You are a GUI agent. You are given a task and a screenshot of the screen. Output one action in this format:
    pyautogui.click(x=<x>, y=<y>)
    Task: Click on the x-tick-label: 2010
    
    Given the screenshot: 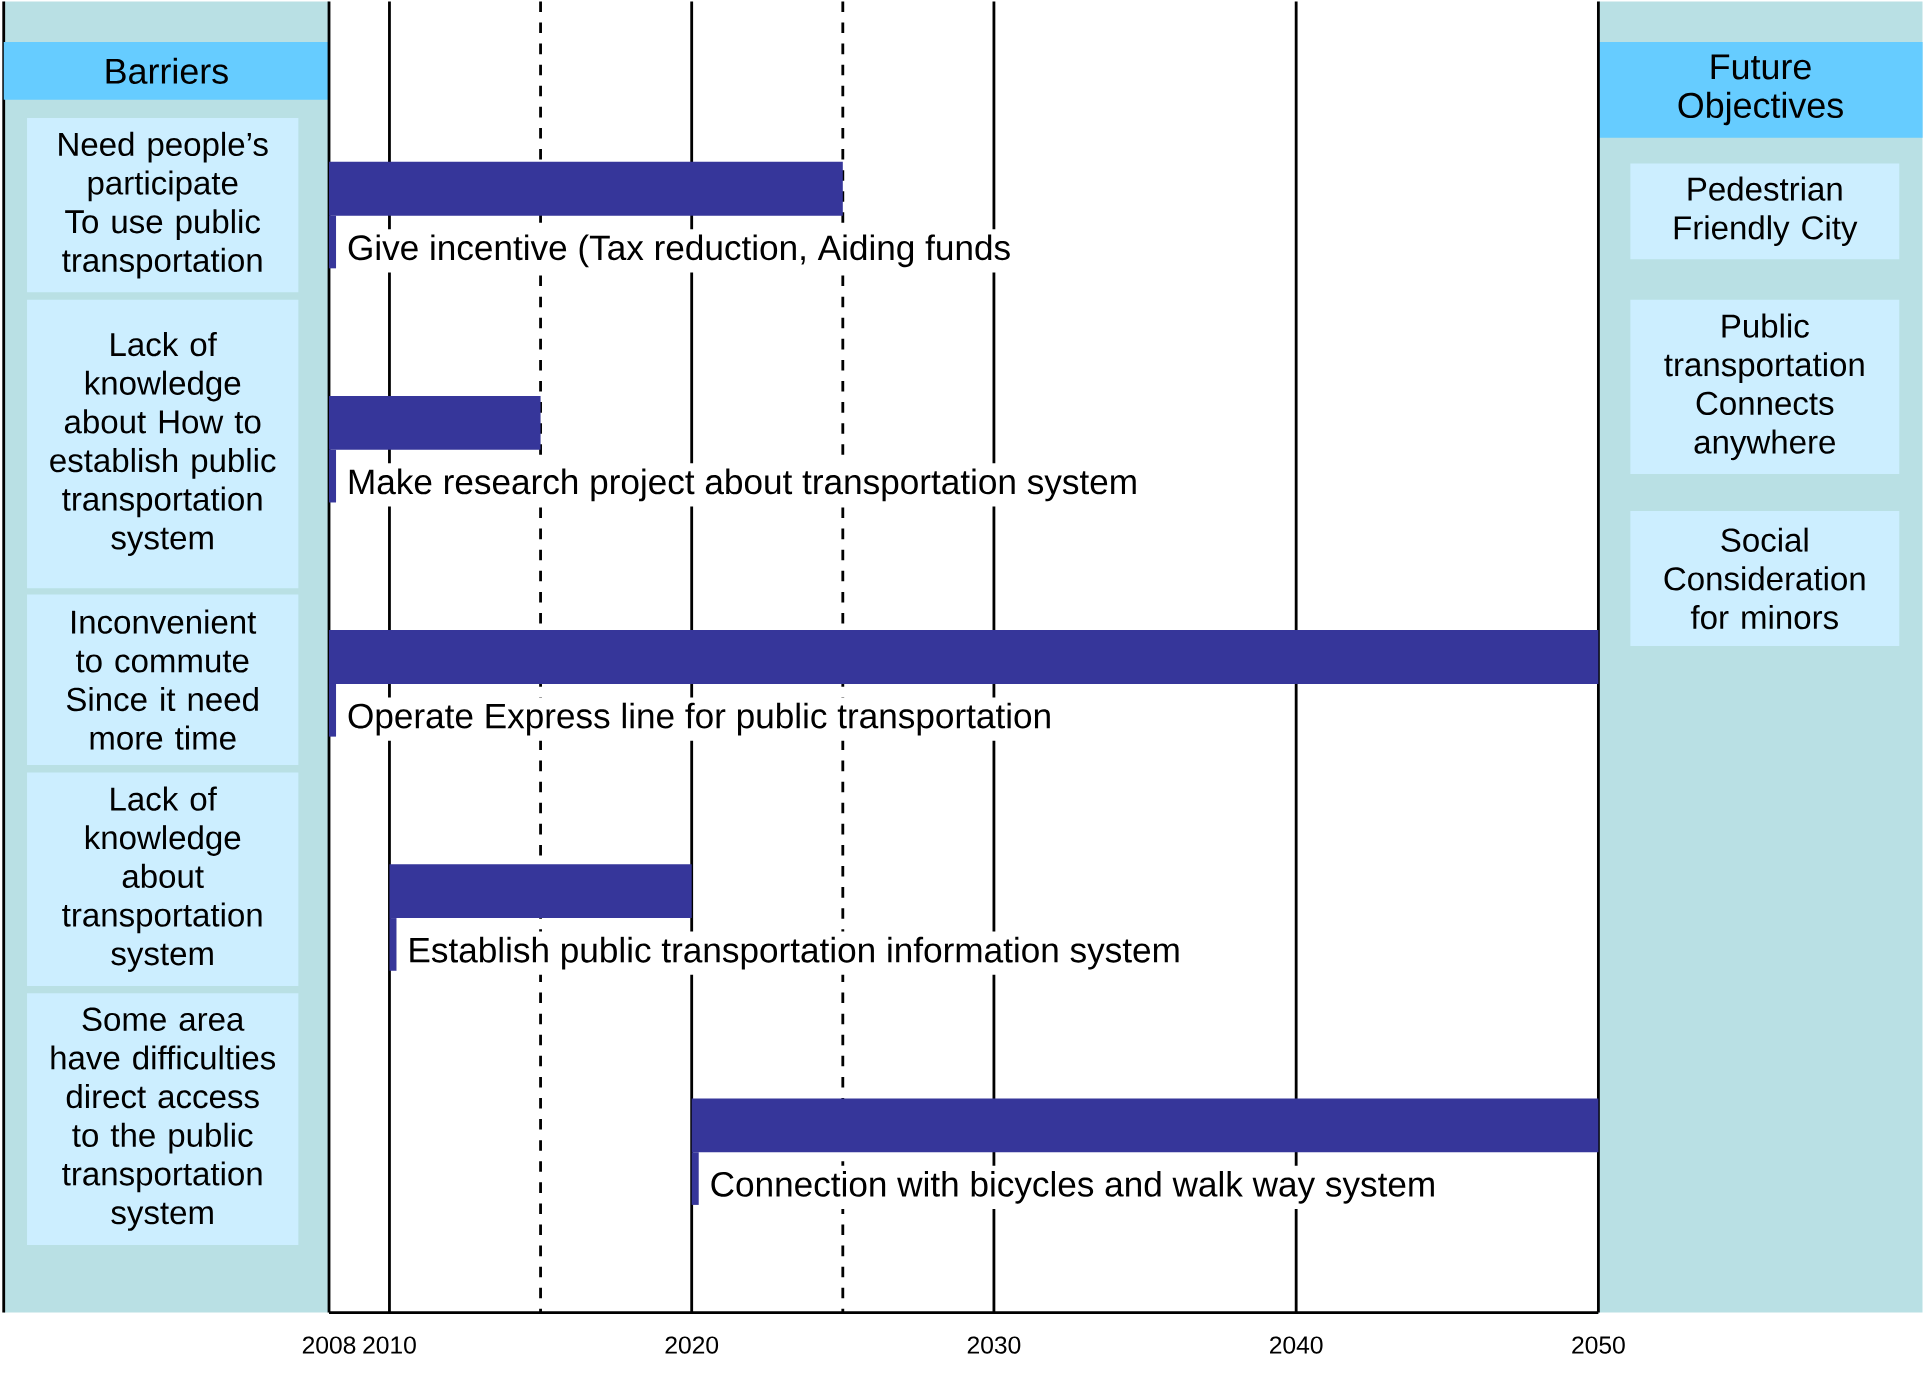 What is the action you would take?
    pyautogui.click(x=389, y=1345)
    